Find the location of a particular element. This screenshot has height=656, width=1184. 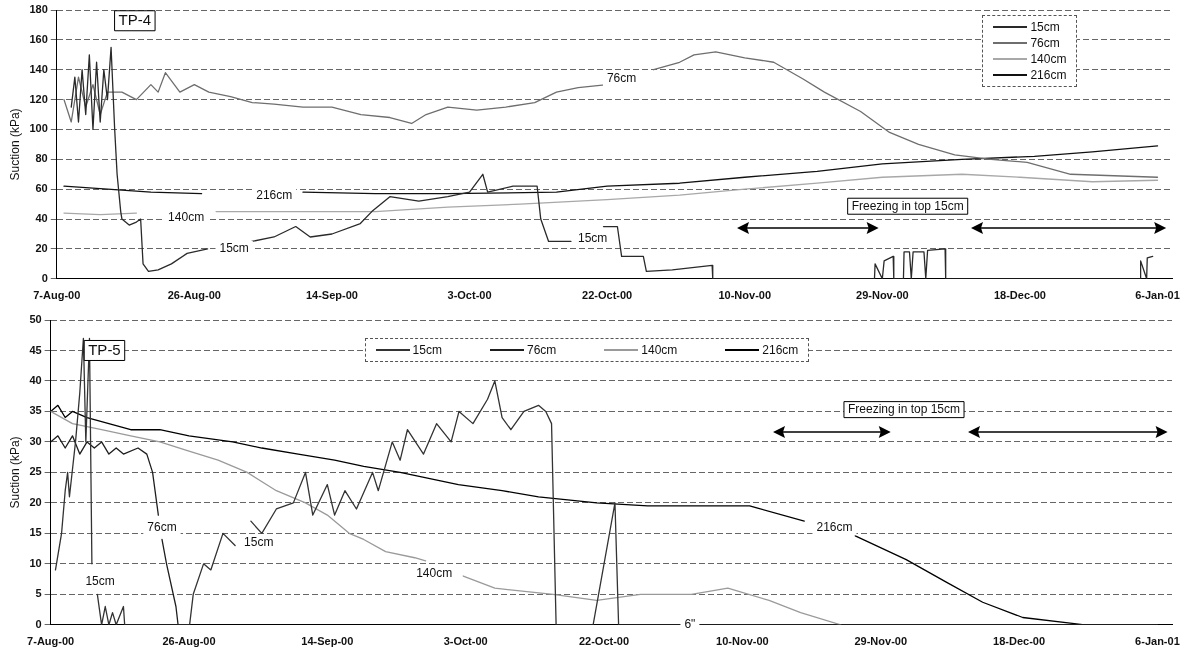

annotation: 6" is located at coordinates (690, 624).